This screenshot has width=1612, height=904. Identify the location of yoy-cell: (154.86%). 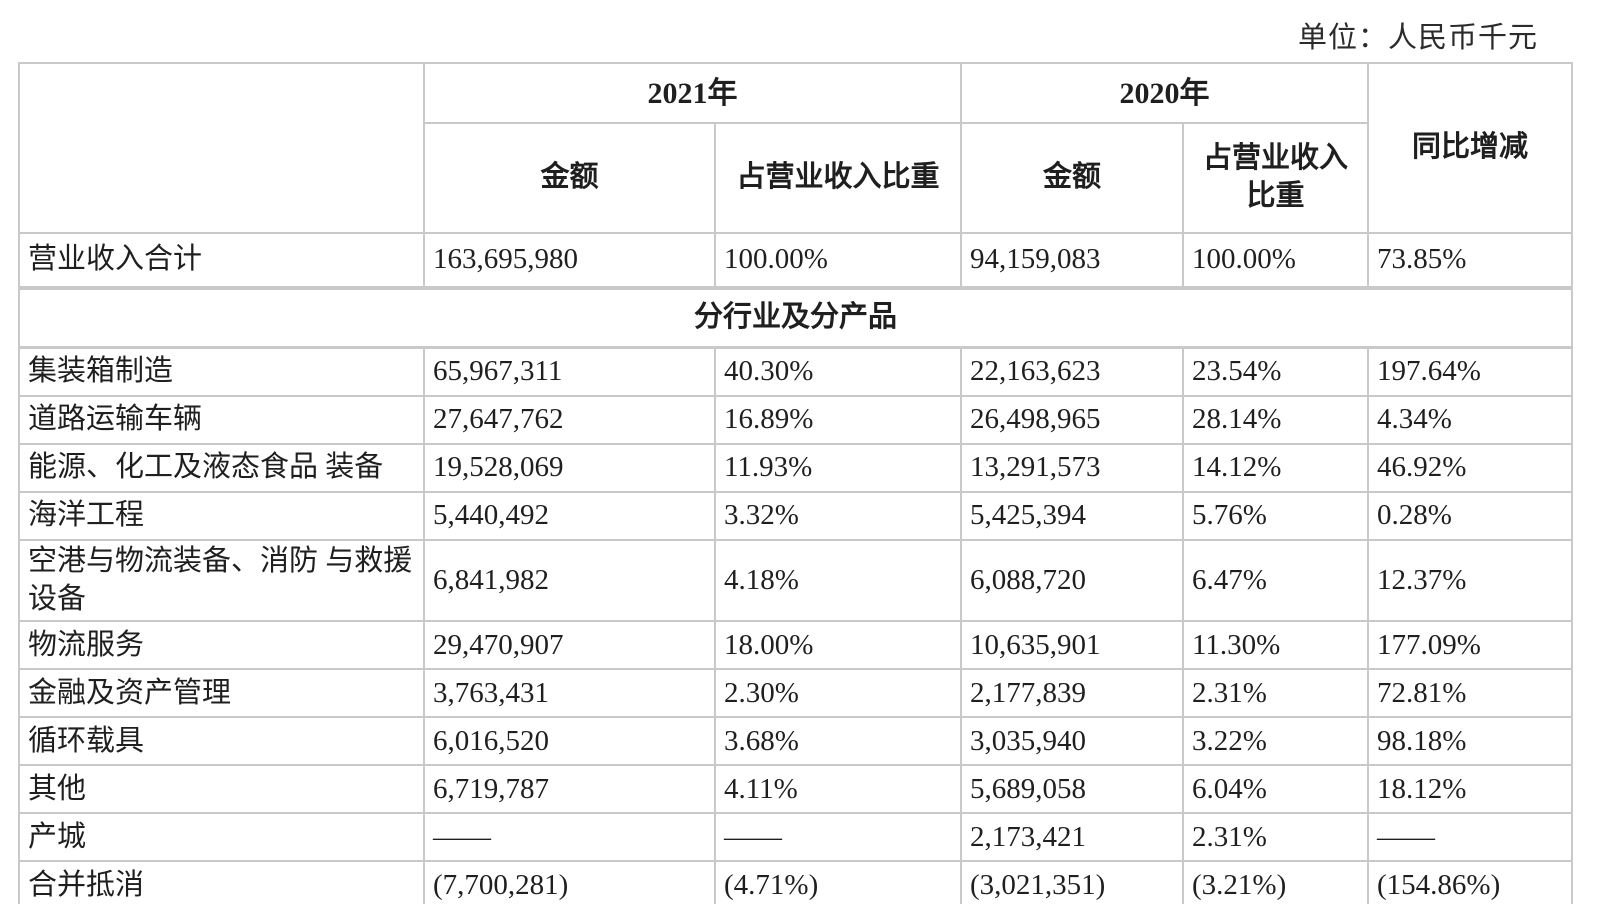
(1470, 882).